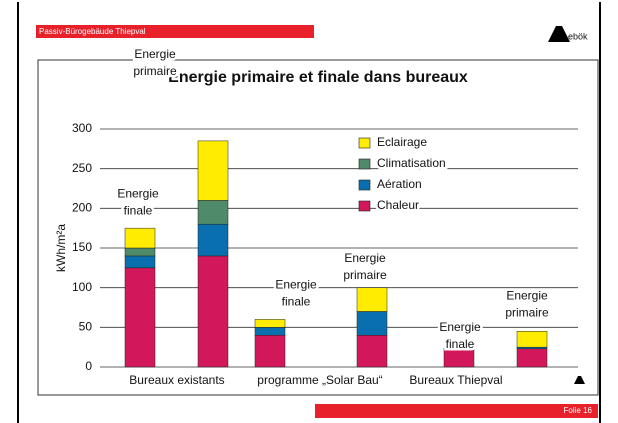  I want to click on legend-label: Aération, so click(399, 184).